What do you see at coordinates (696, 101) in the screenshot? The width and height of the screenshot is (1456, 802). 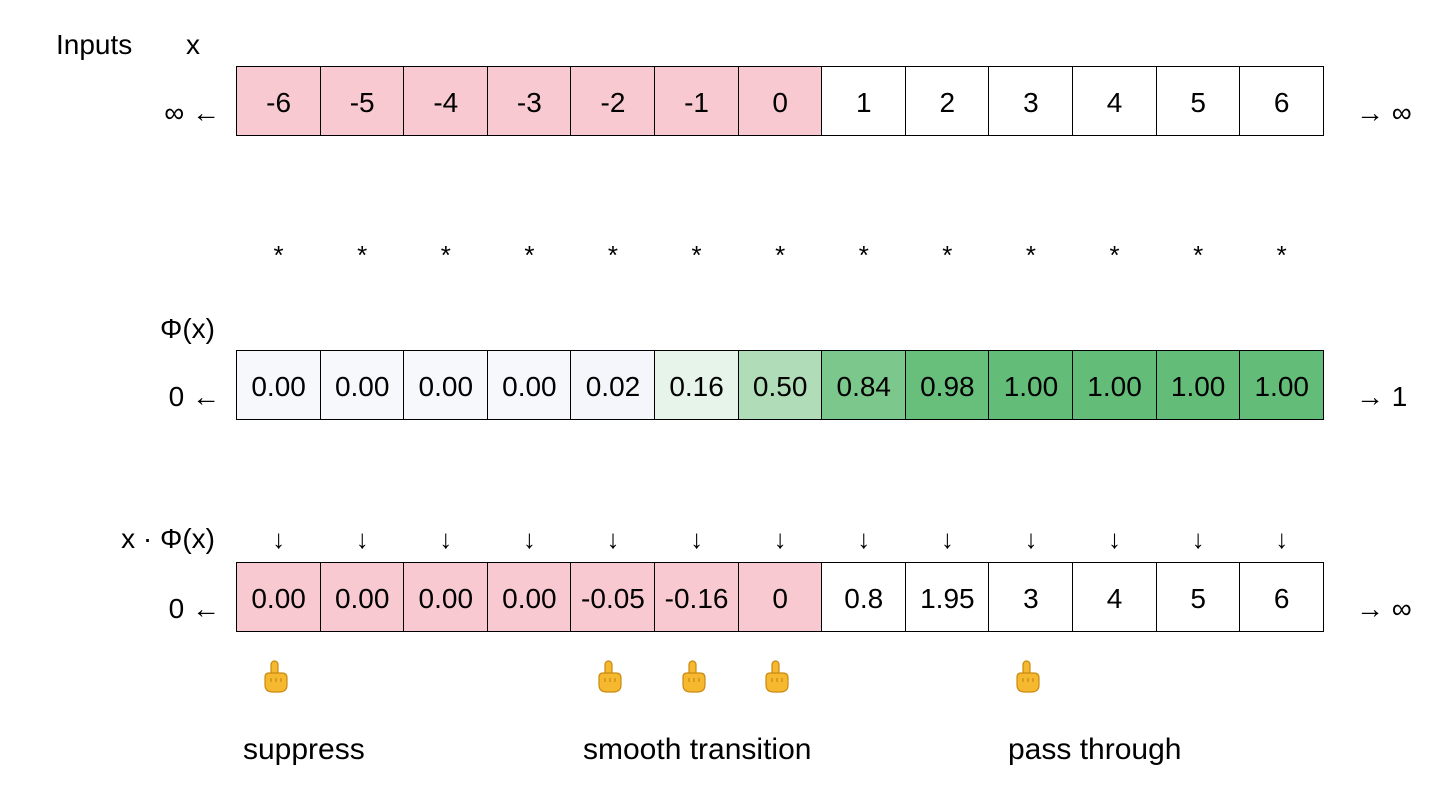 I see `input-cell: -1` at bounding box center [696, 101].